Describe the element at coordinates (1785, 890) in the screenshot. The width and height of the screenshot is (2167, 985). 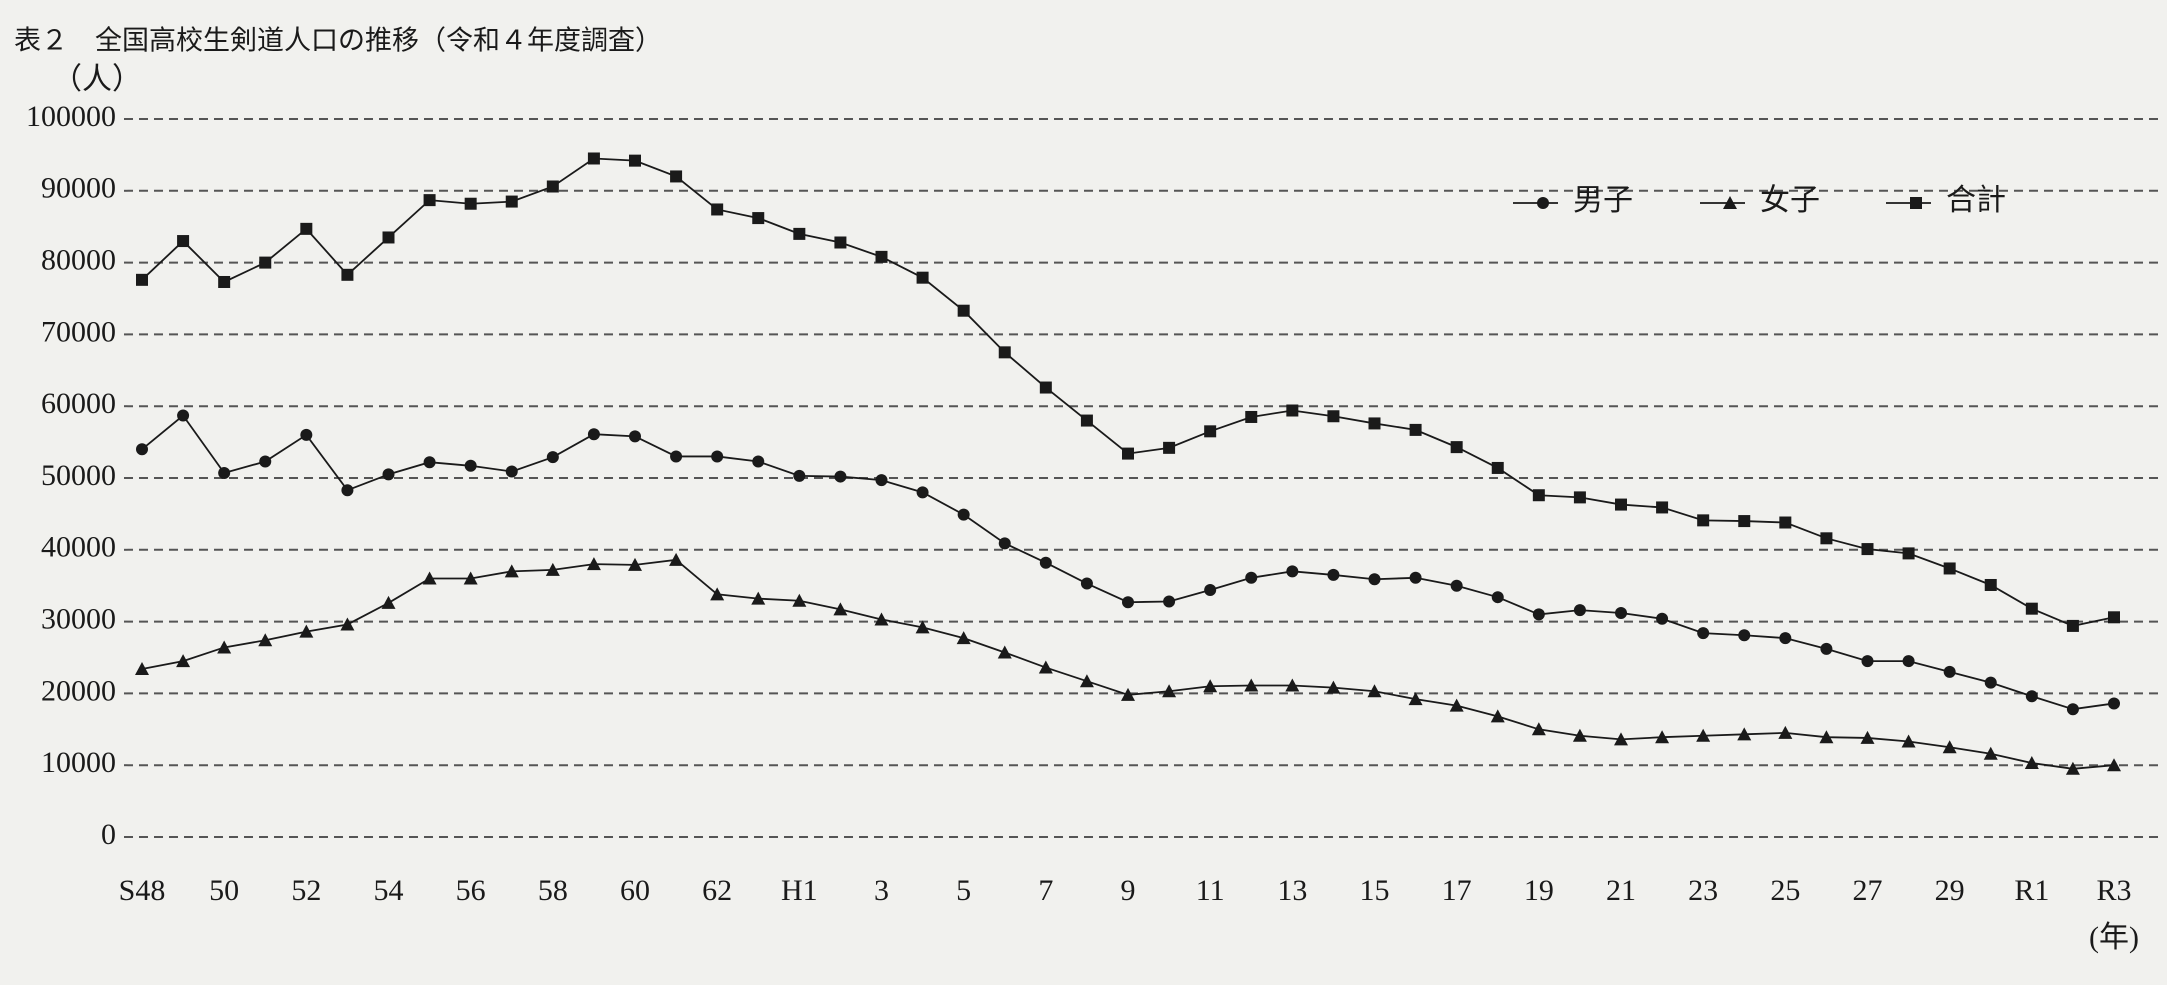
I see `x-tick-label: 25` at that location.